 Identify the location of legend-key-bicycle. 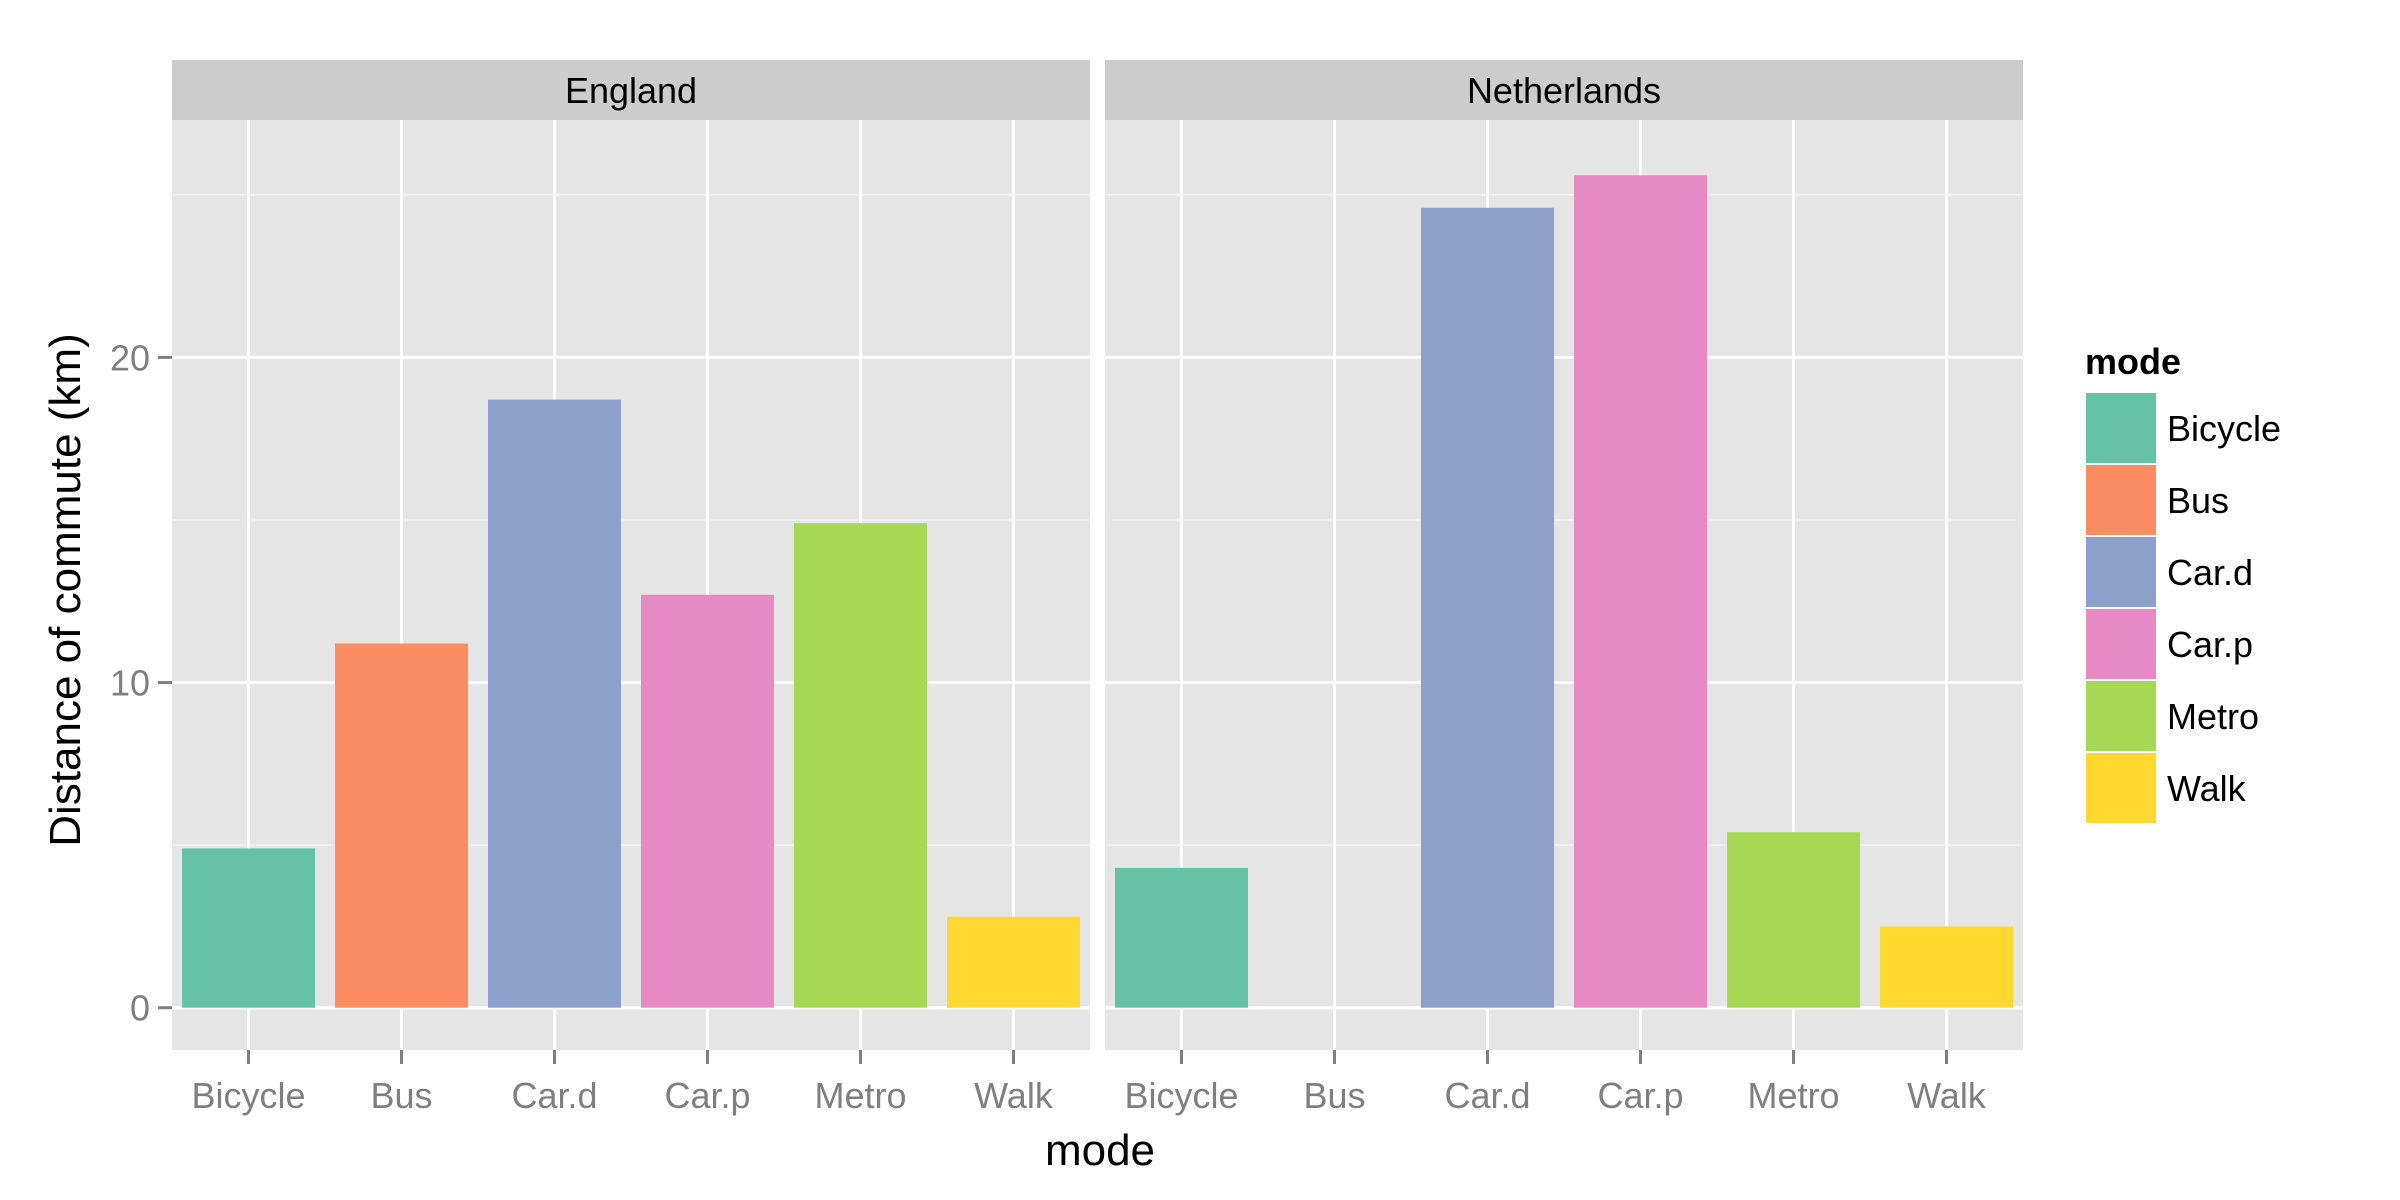
(2121, 428).